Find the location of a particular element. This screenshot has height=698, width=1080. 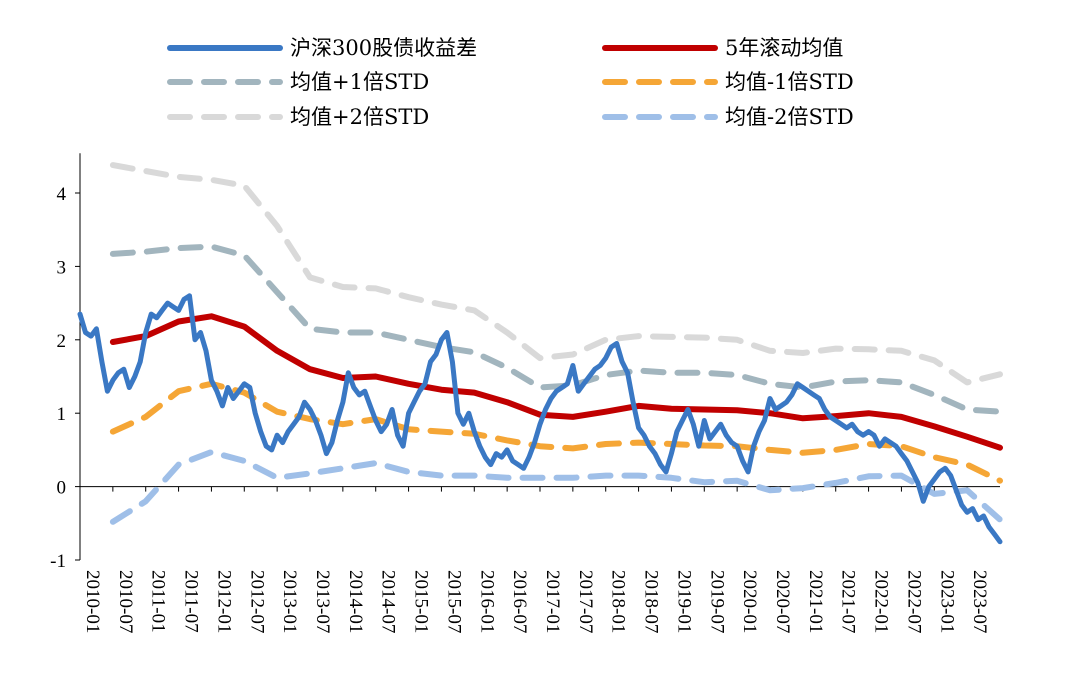

x-tick-label: 2017-07 is located at coordinates (585, 601).